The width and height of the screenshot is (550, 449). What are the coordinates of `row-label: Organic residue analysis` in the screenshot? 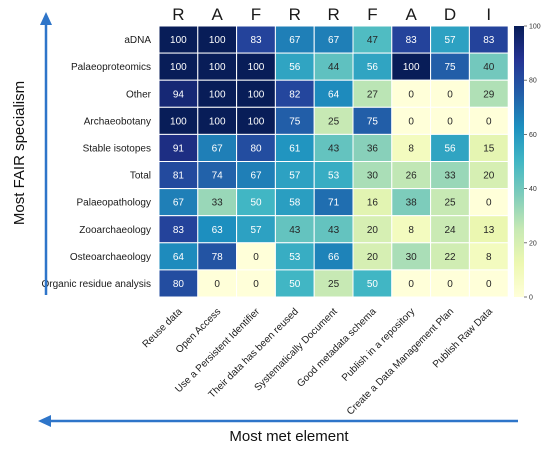 It's located at (97, 284).